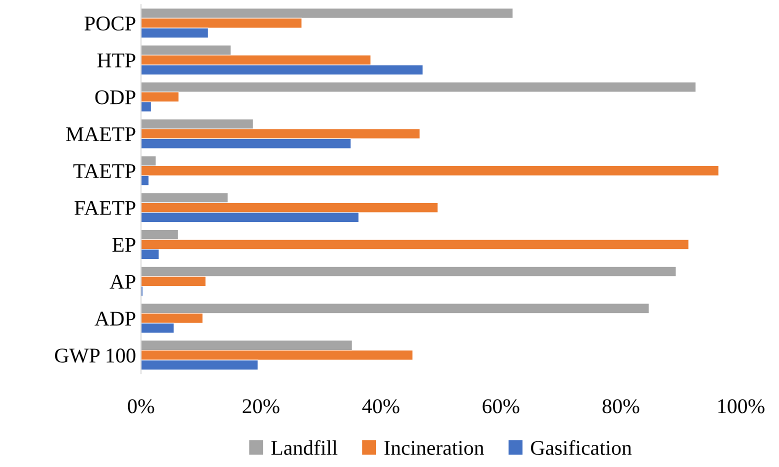 The height and width of the screenshot is (467, 779). I want to click on y-tick-label: POCP, so click(110, 23).